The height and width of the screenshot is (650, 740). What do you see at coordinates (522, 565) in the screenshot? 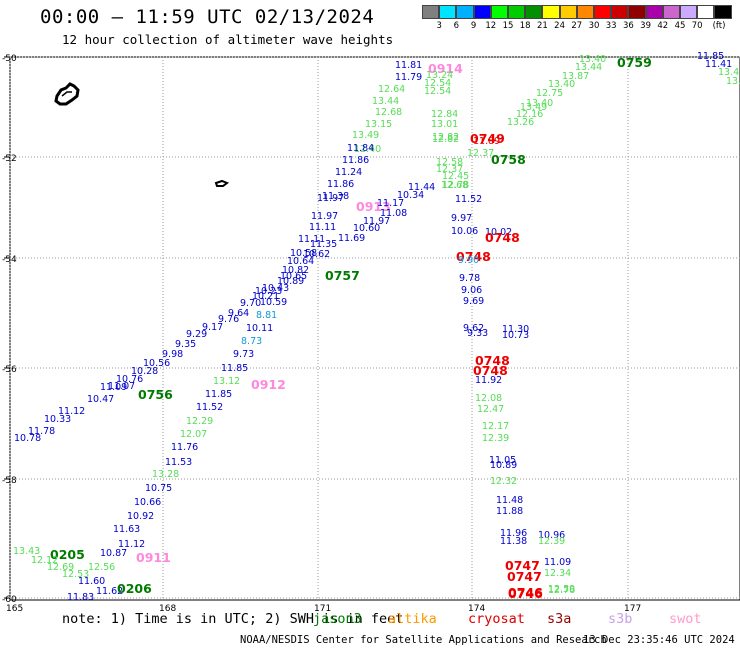
I see `pass-time-label: 0747` at bounding box center [522, 565].